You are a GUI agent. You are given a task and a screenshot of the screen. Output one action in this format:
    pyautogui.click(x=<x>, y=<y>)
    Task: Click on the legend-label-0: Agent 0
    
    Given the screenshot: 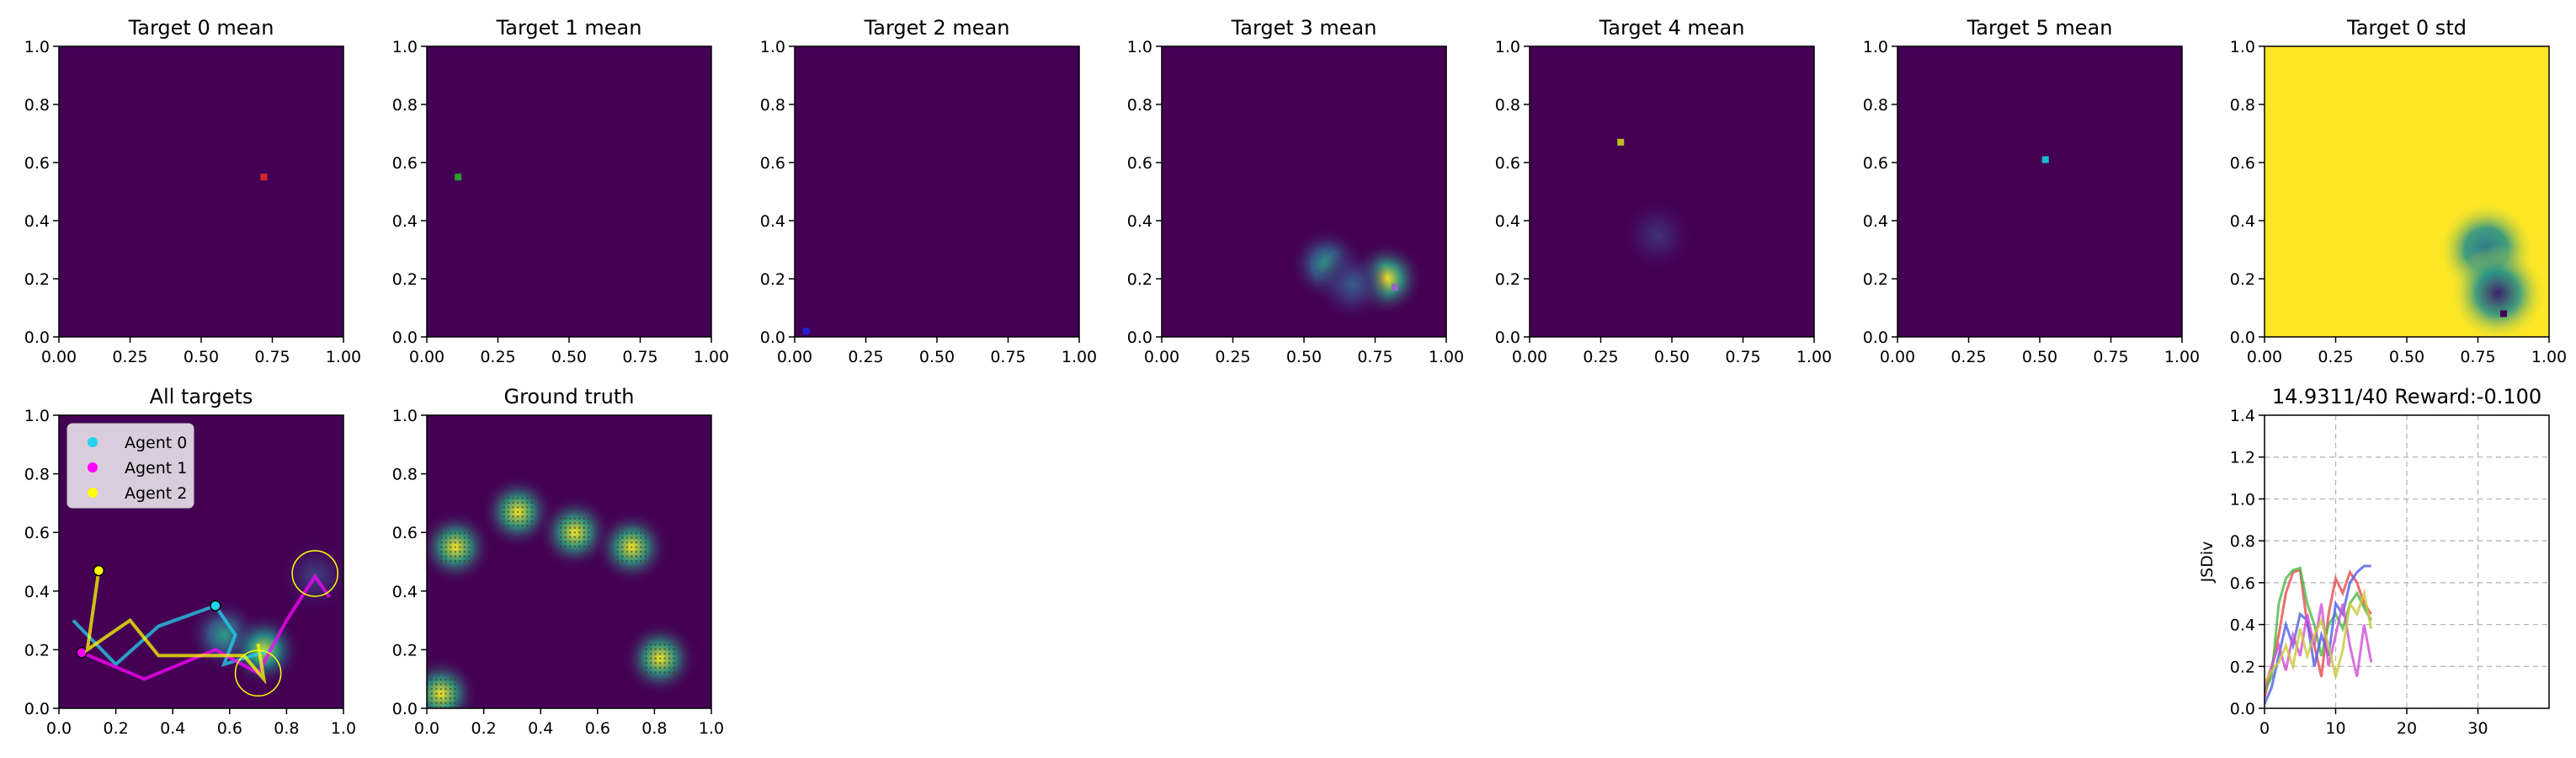 What is the action you would take?
    pyautogui.click(x=156, y=443)
    